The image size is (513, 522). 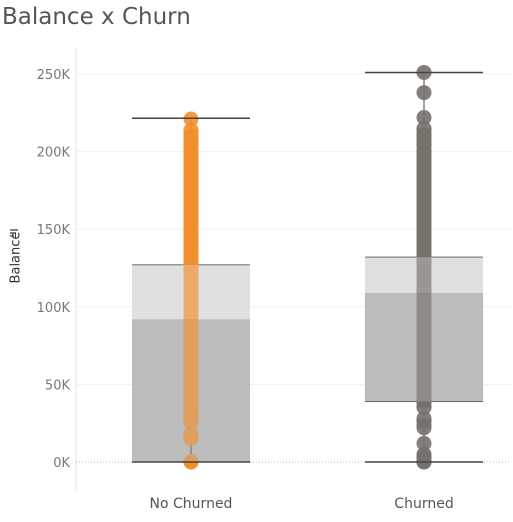 I want to click on y-tick-label: 0K, so click(x=61, y=463).